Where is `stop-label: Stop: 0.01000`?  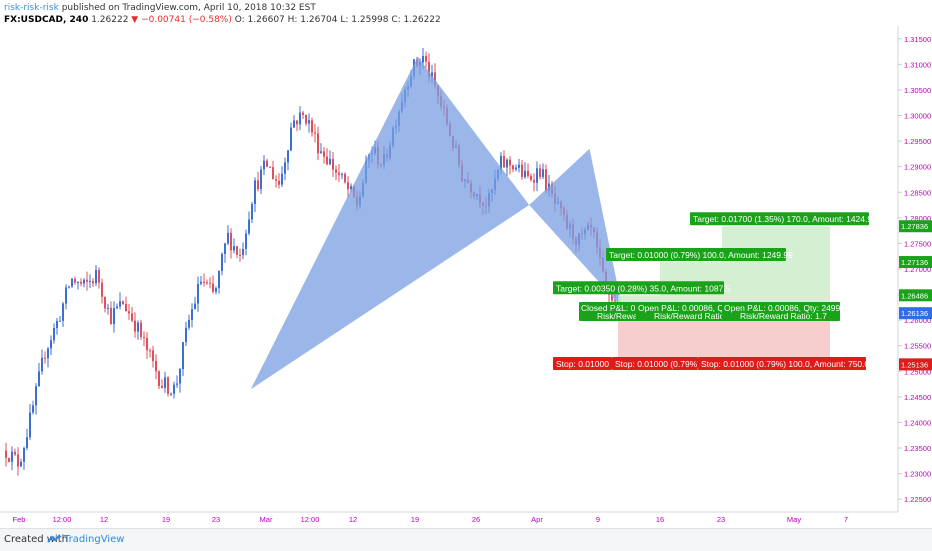 stop-label: Stop: 0.01000 is located at coordinates (582, 364).